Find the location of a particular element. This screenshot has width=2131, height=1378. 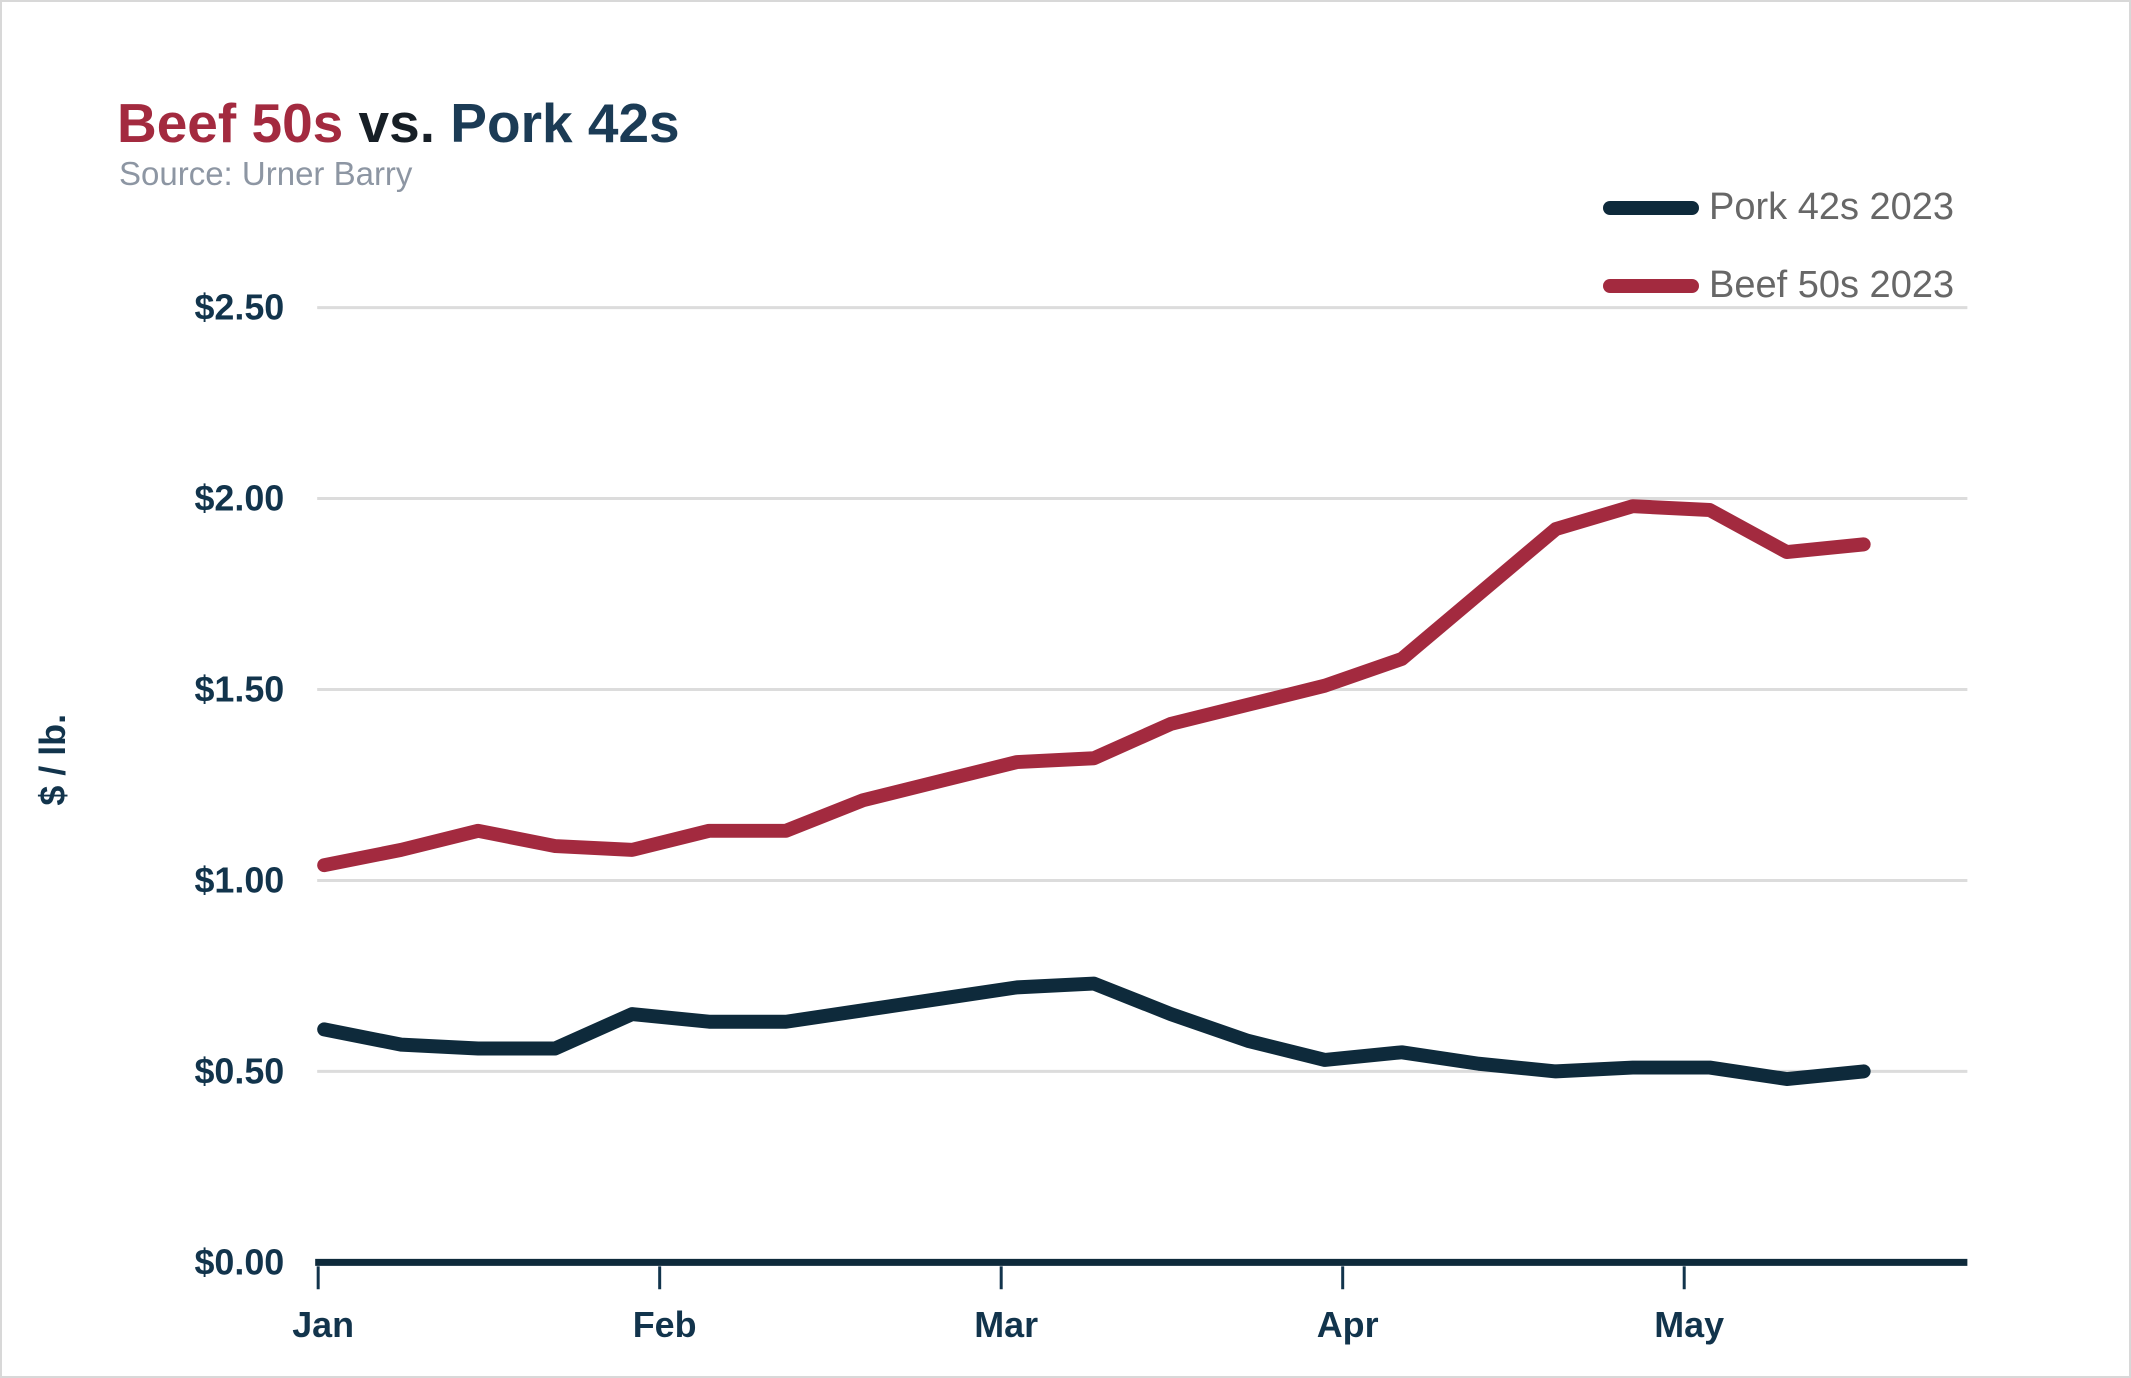

legend-item-beef: Beef 50s 2023 is located at coordinates (1778, 286).